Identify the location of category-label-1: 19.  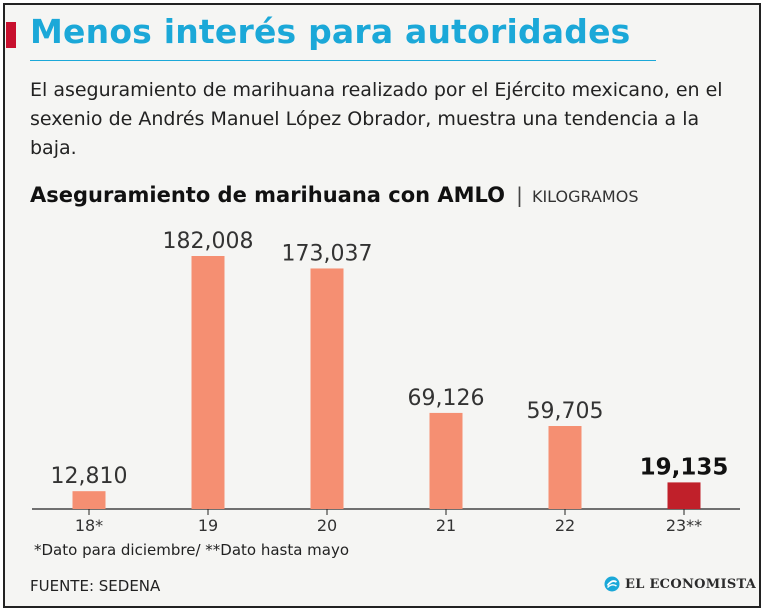
(208, 525).